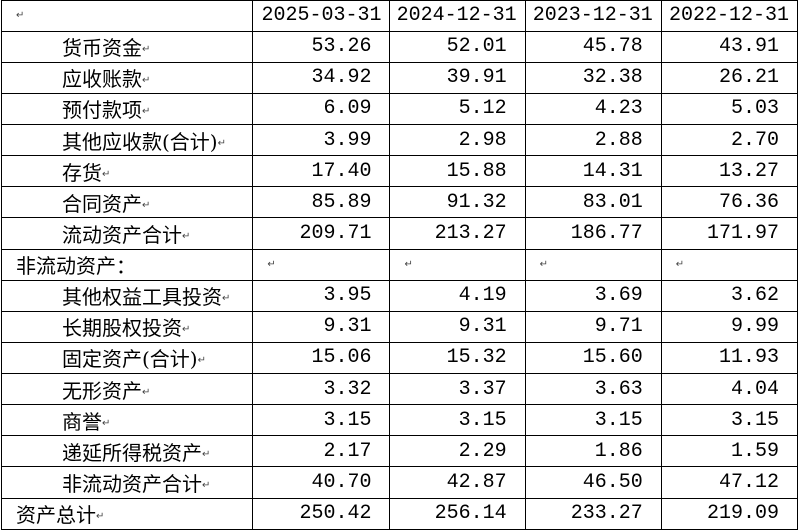 This screenshot has height=531, width=800. Describe the element at coordinates (457, 140) in the screenshot. I see `value-cell: 2.98` at that location.